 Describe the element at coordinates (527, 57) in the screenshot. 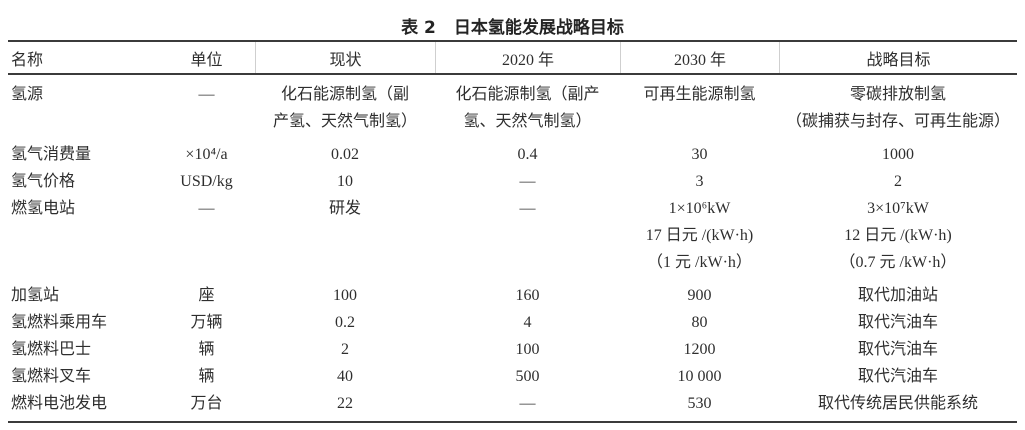

I see `header-cell-2020: 2020 年` at that location.